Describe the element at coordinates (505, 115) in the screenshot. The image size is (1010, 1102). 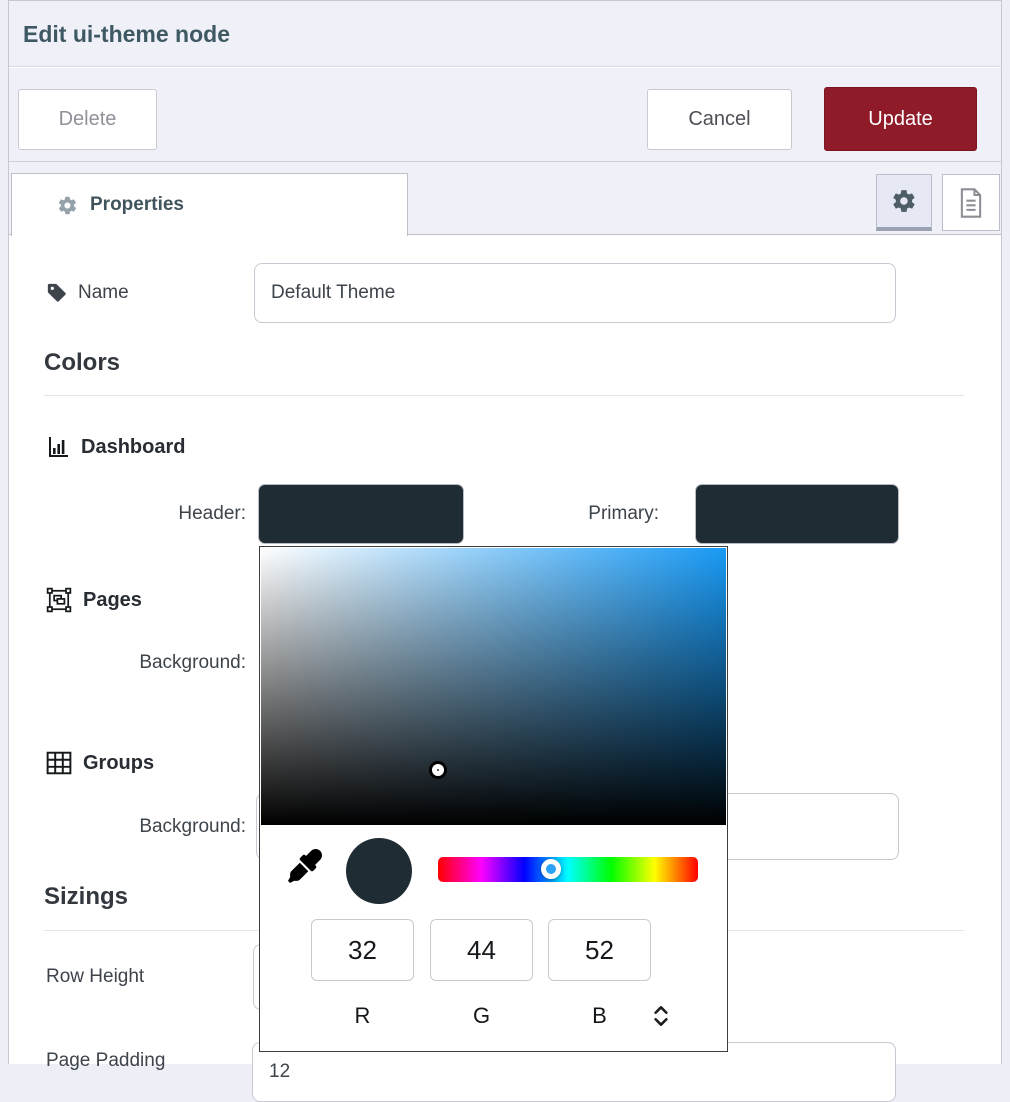
I see `dialog-toolbar: Delete Cancel Update` at that location.